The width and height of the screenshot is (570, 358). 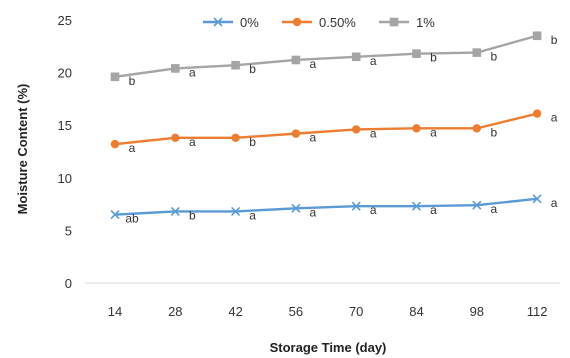 What do you see at coordinates (65, 178) in the screenshot?
I see `y-tick-label: 10` at bounding box center [65, 178].